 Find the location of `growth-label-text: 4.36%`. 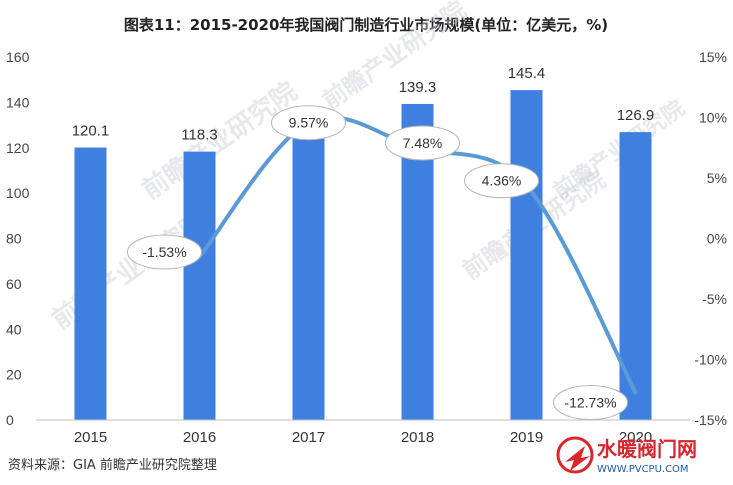

growth-label-text: 4.36% is located at coordinates (502, 181).